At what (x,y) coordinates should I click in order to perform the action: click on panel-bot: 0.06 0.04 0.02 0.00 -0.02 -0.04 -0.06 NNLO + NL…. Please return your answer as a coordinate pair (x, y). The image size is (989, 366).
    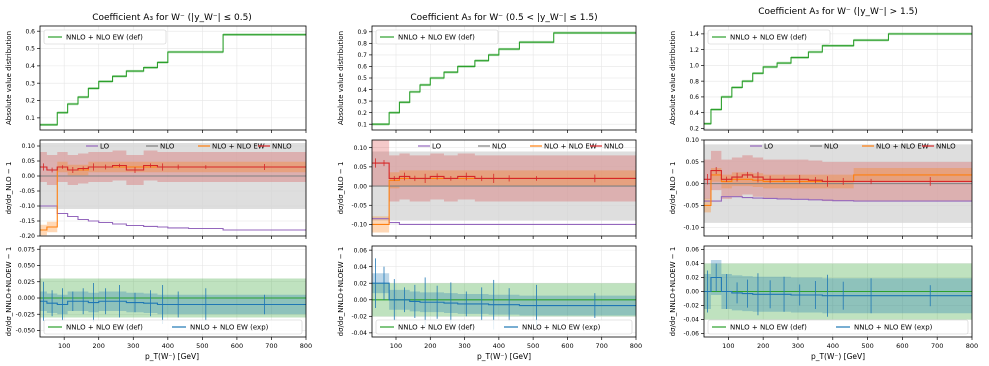
    Looking at the image, I should click on (828, 292).